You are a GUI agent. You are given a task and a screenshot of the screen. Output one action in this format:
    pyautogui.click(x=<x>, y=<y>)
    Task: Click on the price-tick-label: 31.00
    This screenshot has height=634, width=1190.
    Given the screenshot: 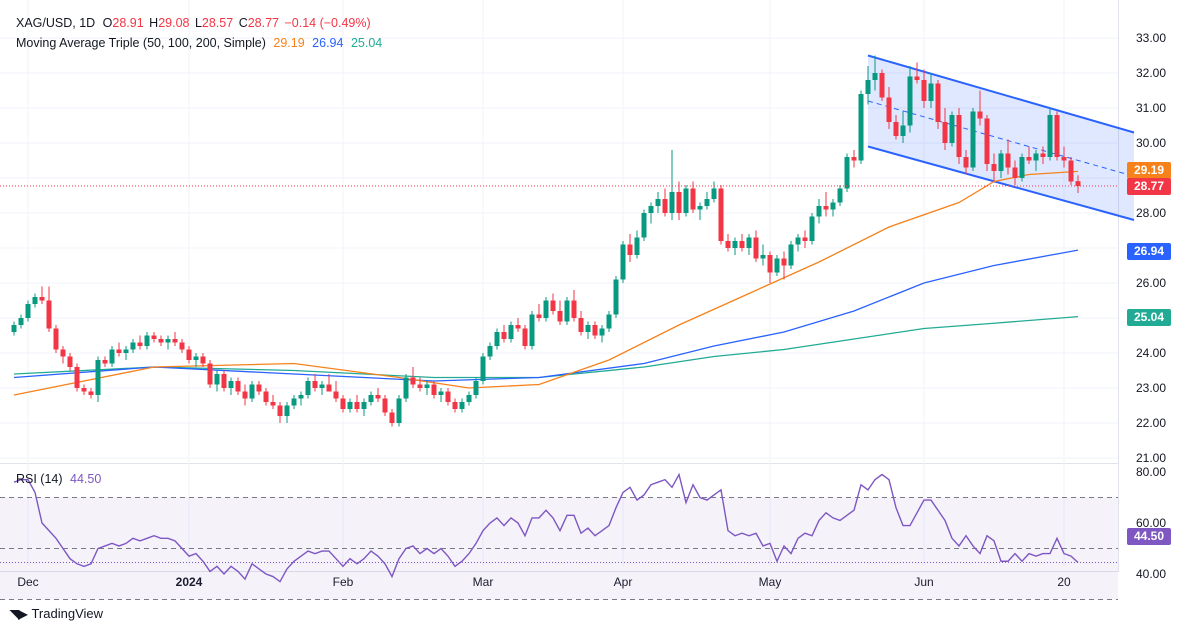 What is the action you would take?
    pyautogui.click(x=1151, y=108)
    